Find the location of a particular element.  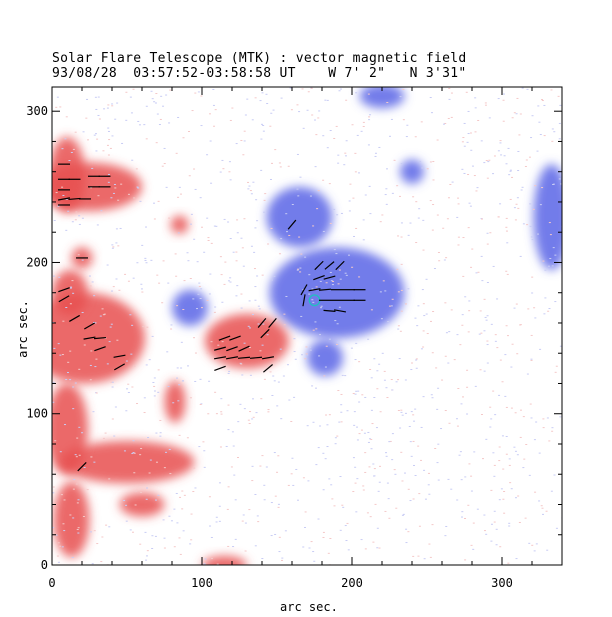

y-tick-label: 100 is located at coordinates (37, 414).